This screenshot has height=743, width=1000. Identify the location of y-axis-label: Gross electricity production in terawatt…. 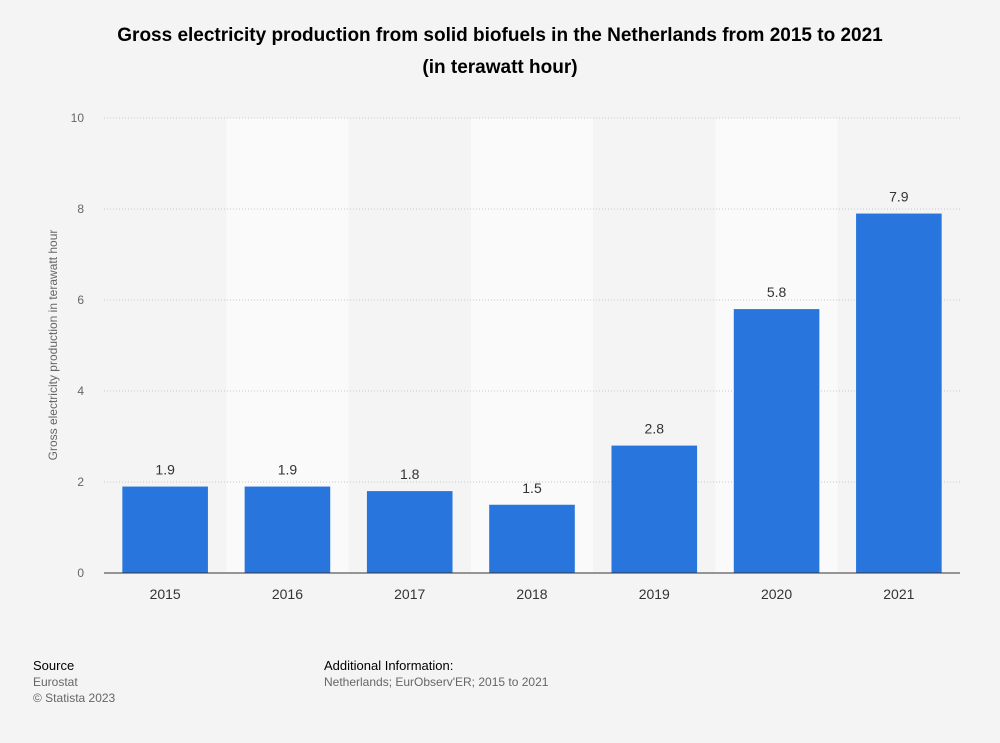
(53, 345).